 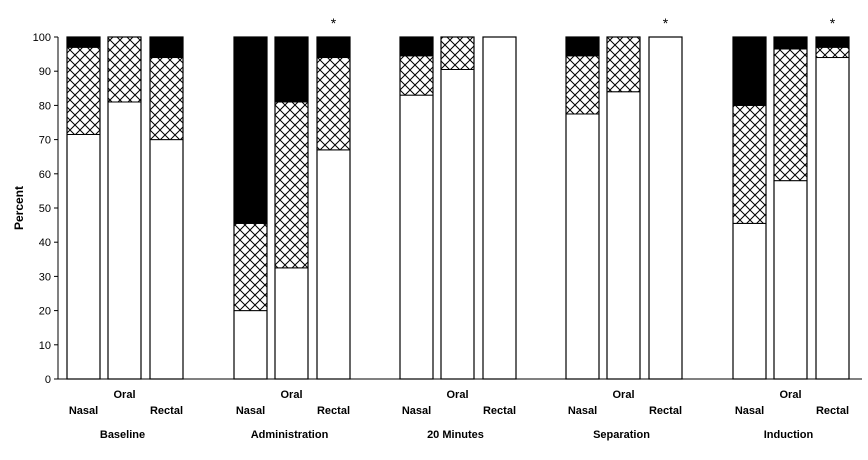 What do you see at coordinates (789, 435) in the screenshot?
I see `group-label: Induction` at bounding box center [789, 435].